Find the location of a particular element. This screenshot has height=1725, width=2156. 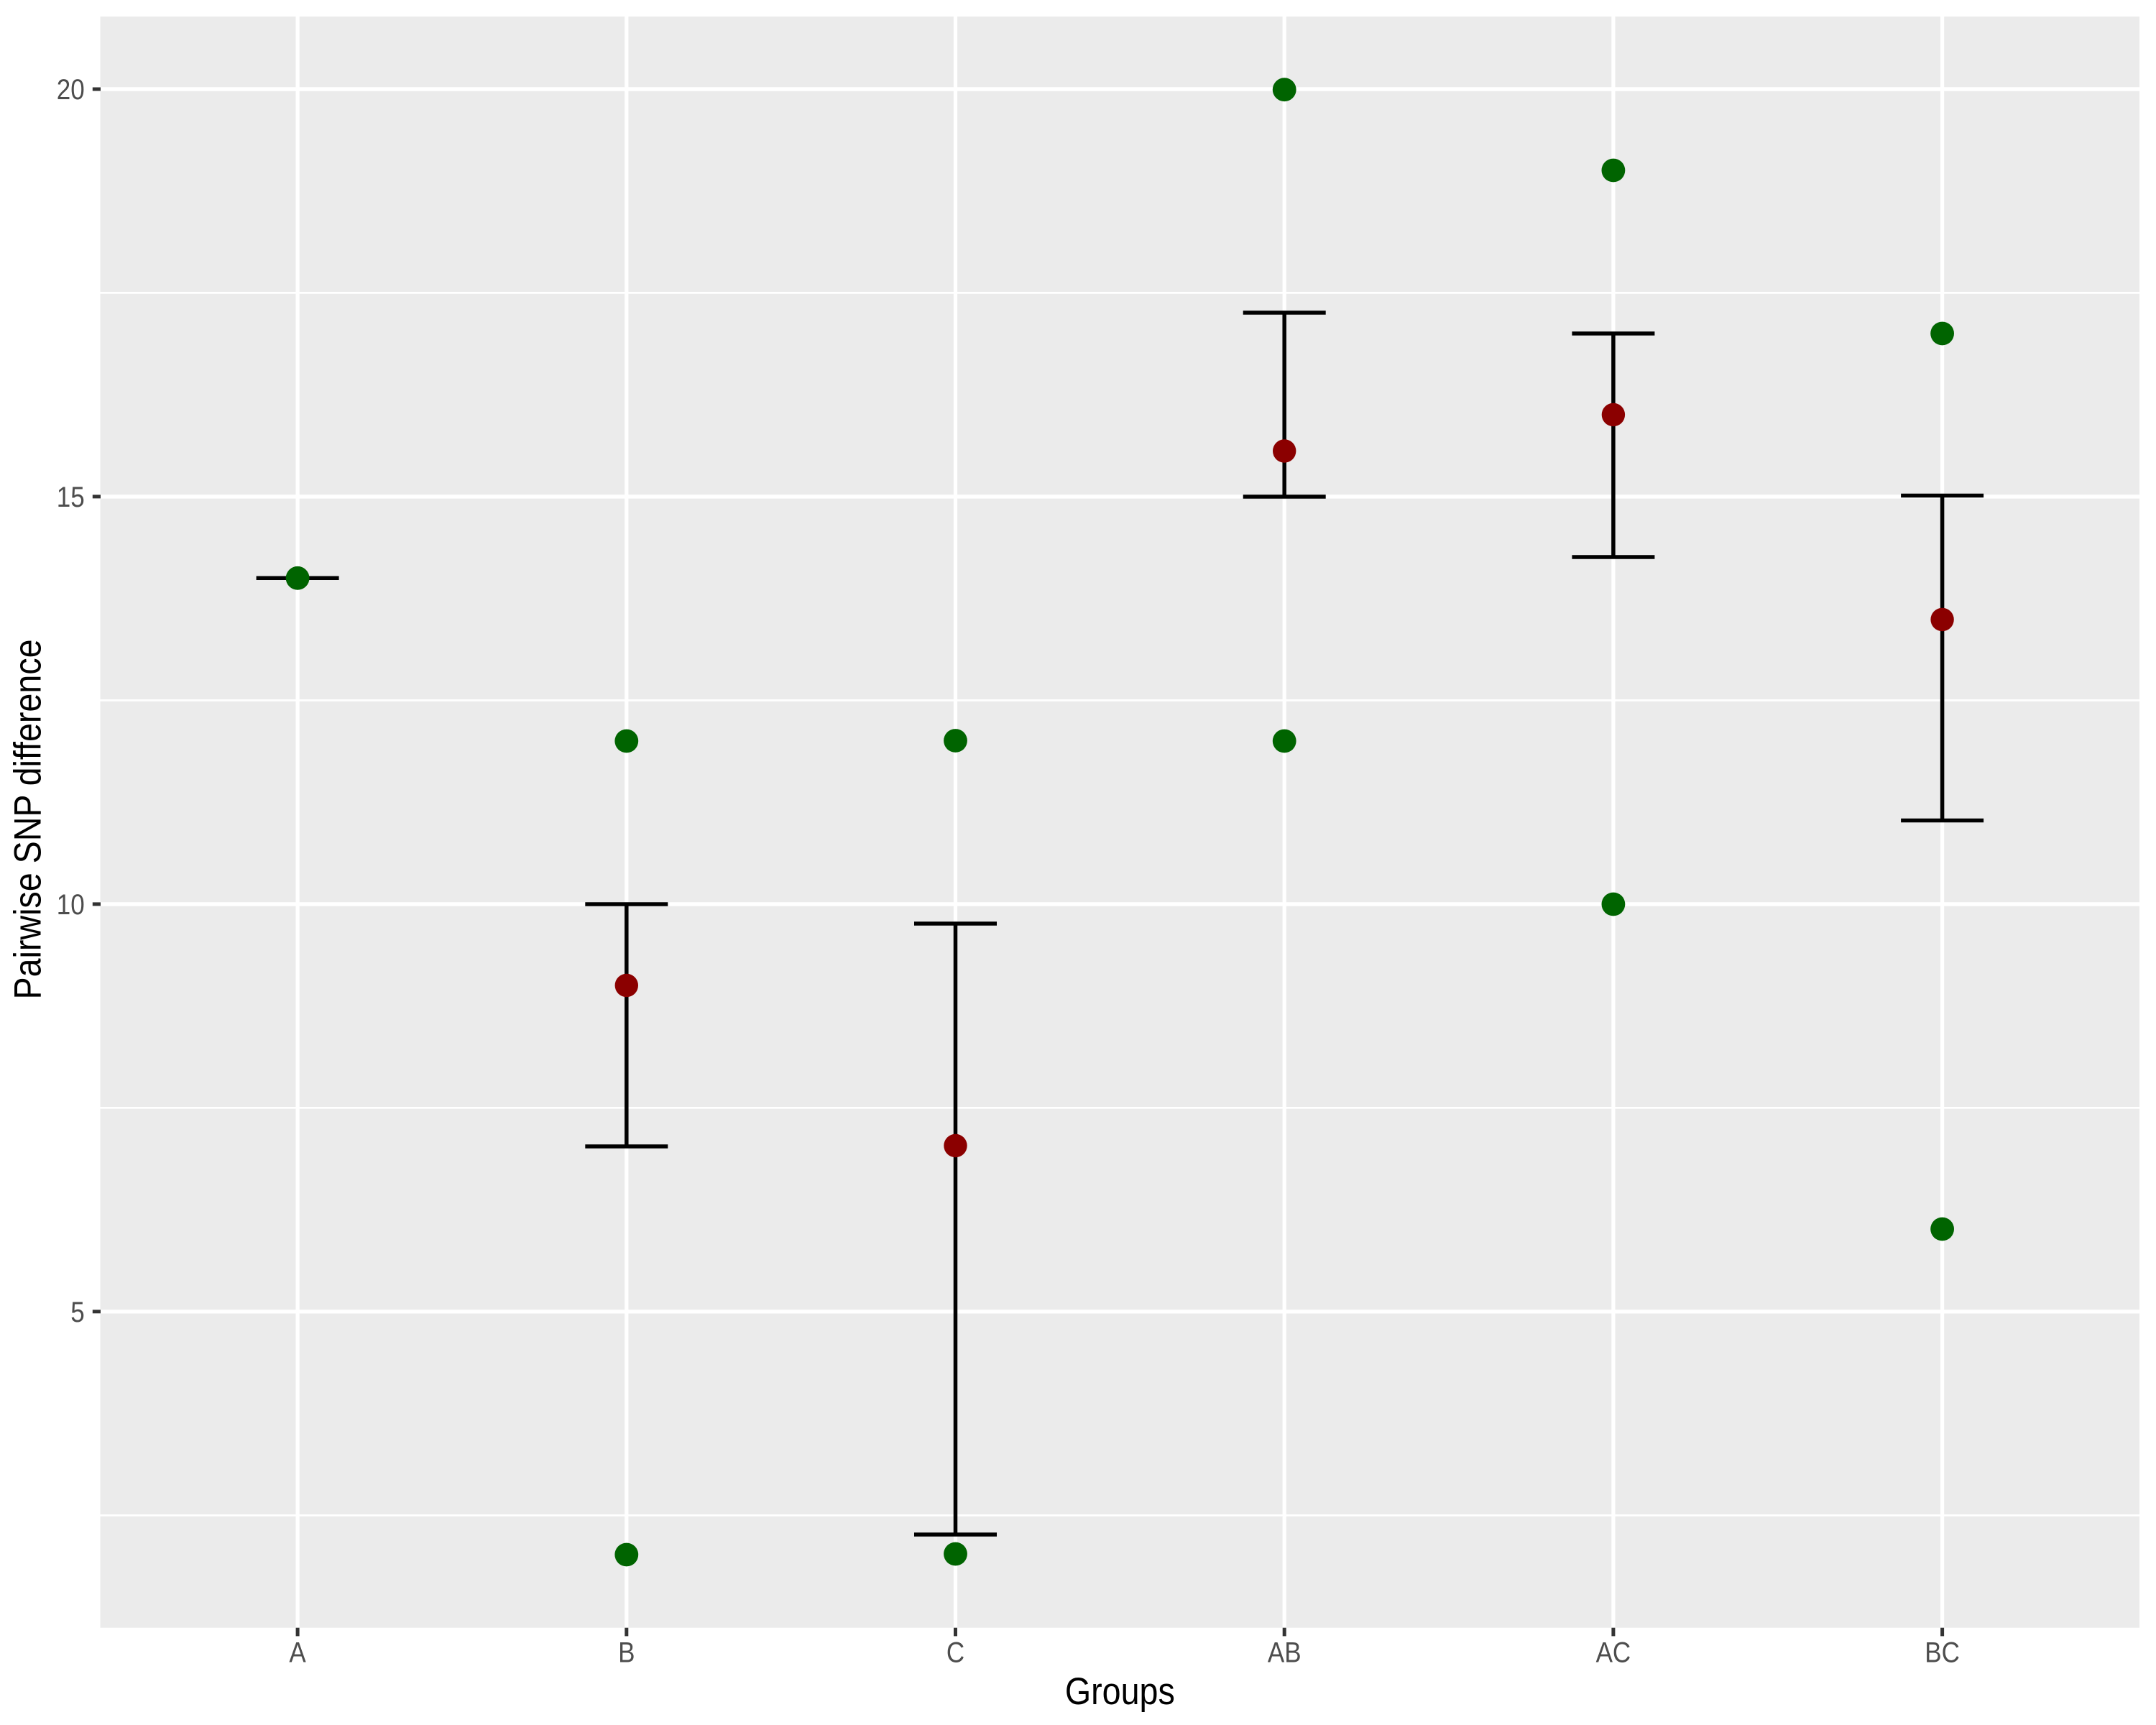

svg-text: Groups is located at coordinates (1120, 1691).